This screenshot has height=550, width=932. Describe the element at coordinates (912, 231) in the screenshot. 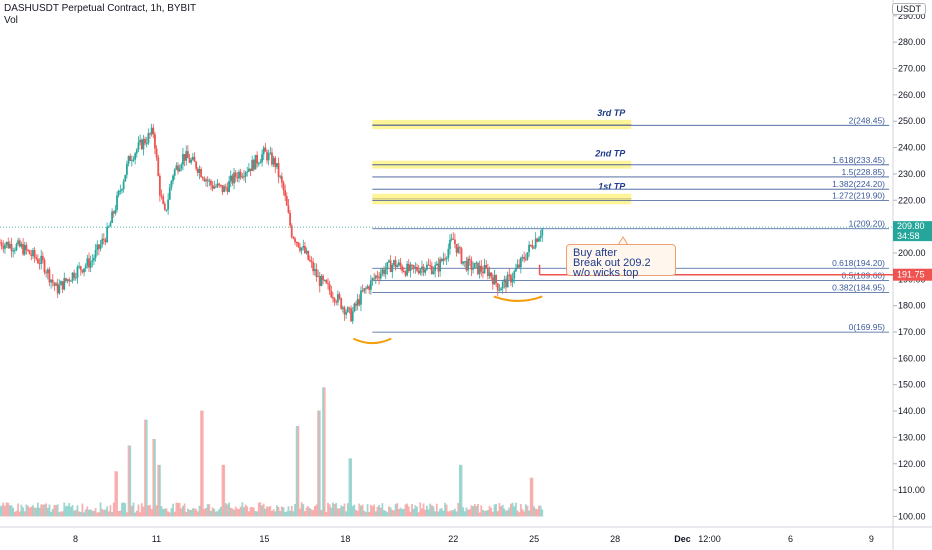

I see `current-price-tag` at that location.